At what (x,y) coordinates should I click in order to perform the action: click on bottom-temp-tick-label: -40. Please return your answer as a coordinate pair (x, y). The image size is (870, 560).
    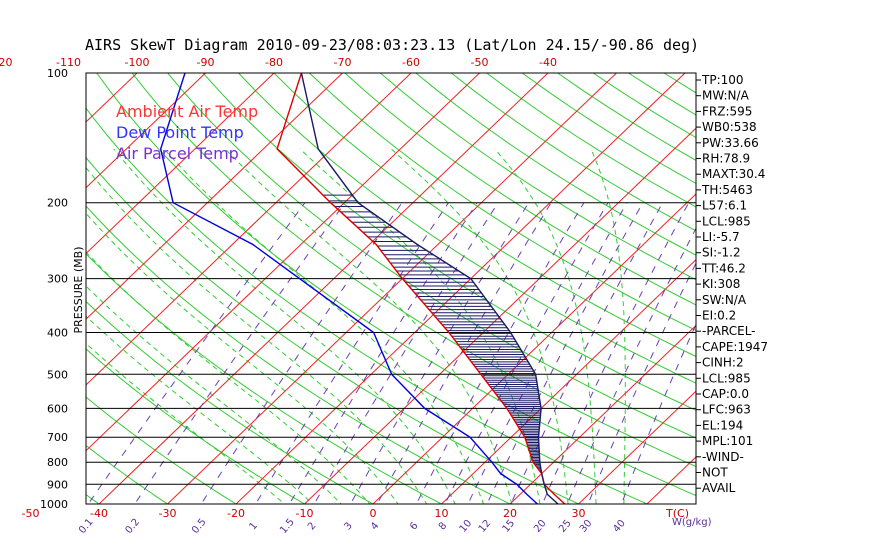
    Looking at the image, I should click on (99, 513).